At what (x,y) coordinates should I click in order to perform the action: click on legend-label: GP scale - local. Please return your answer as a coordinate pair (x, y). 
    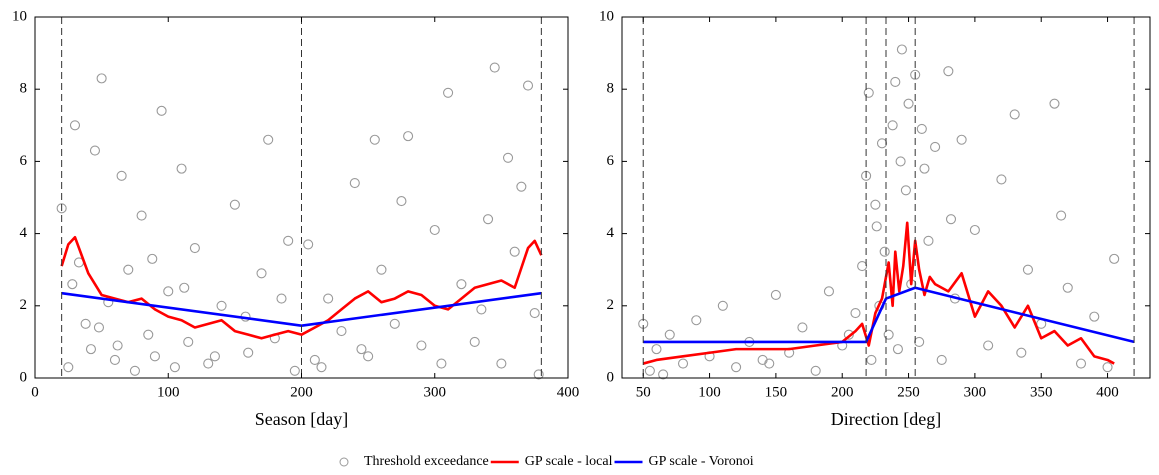
    Looking at the image, I should click on (569, 461).